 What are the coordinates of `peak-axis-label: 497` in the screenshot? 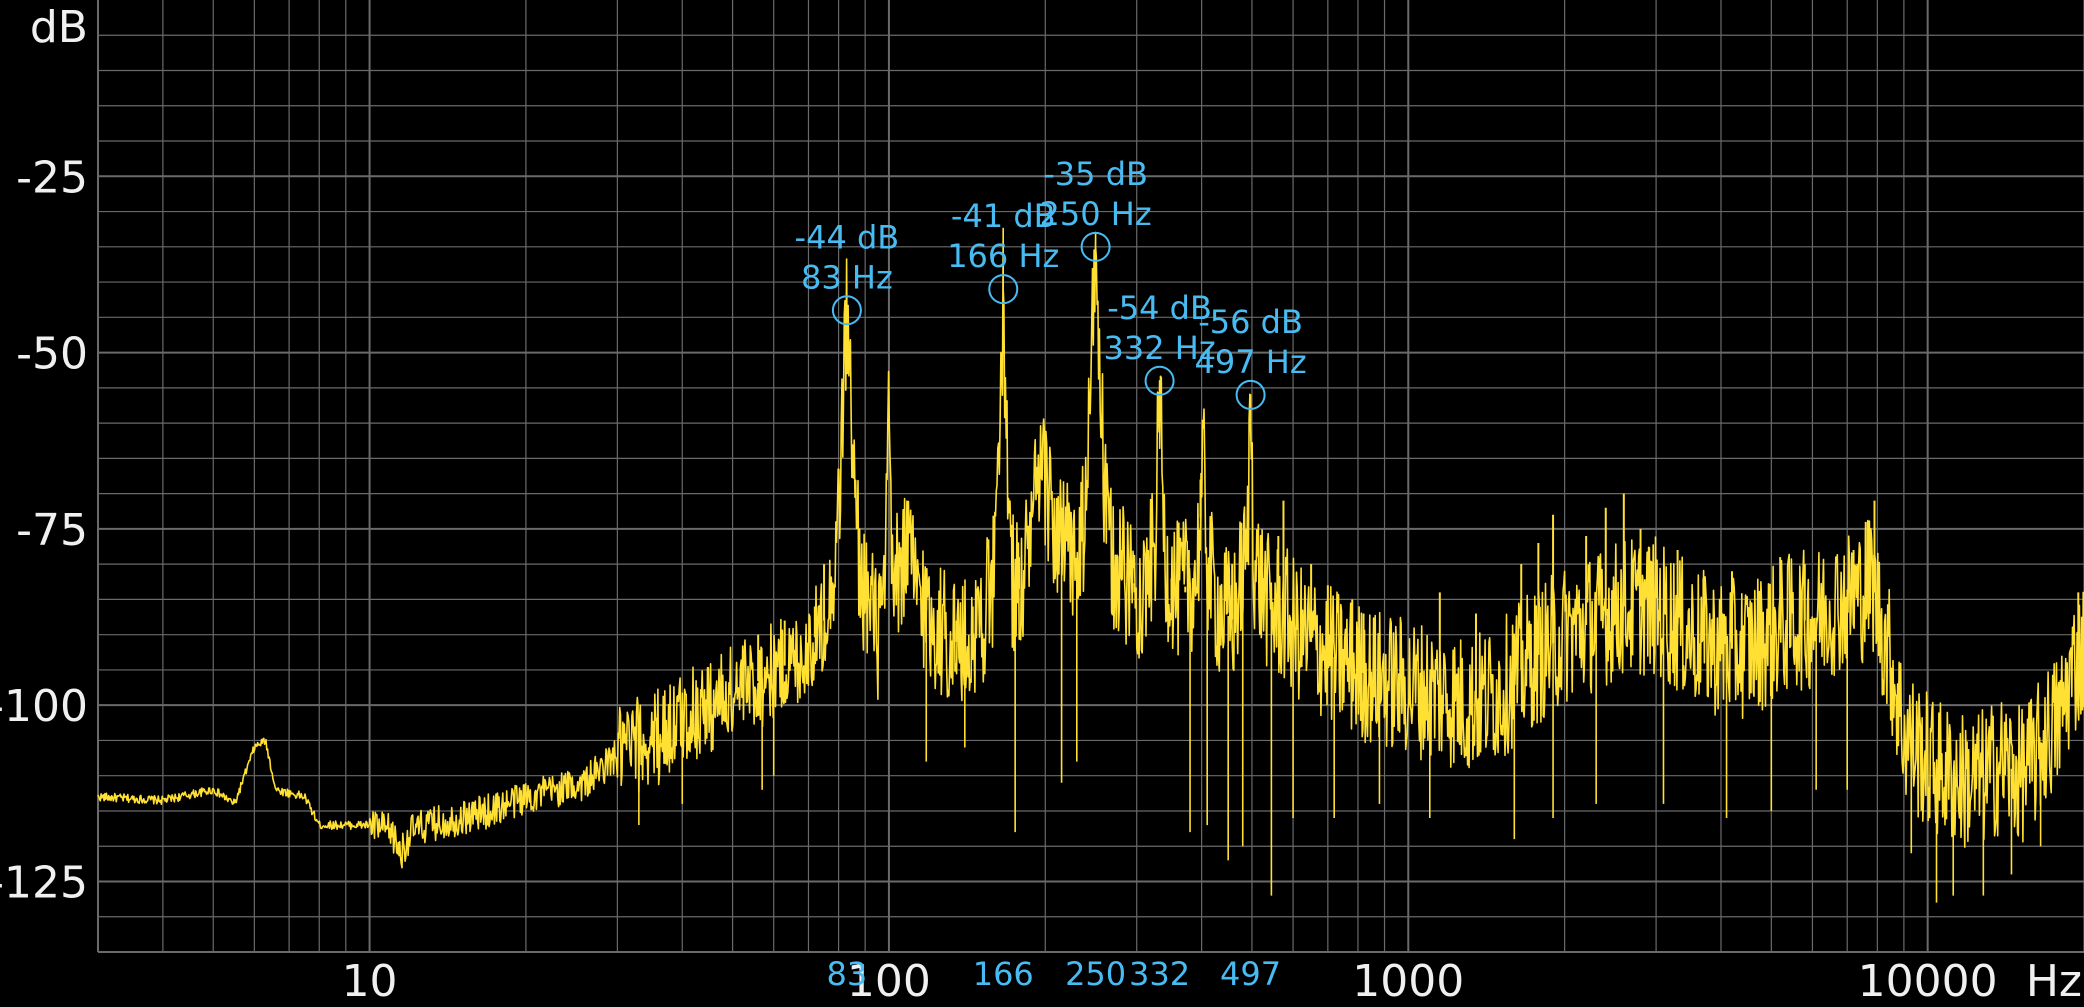 It's located at (1250, 974).